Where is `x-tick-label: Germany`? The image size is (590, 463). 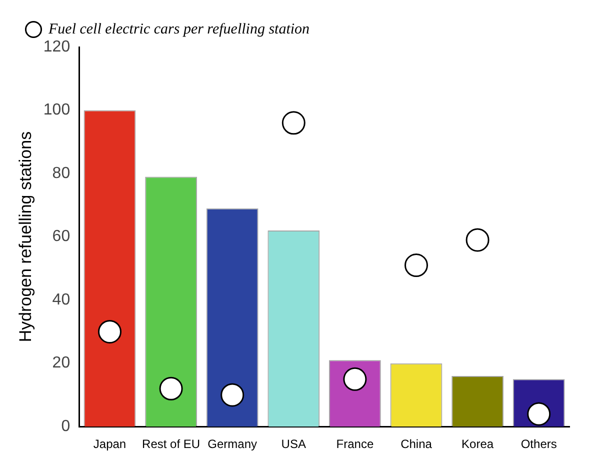 x-tick-label: Germany is located at coordinates (233, 444).